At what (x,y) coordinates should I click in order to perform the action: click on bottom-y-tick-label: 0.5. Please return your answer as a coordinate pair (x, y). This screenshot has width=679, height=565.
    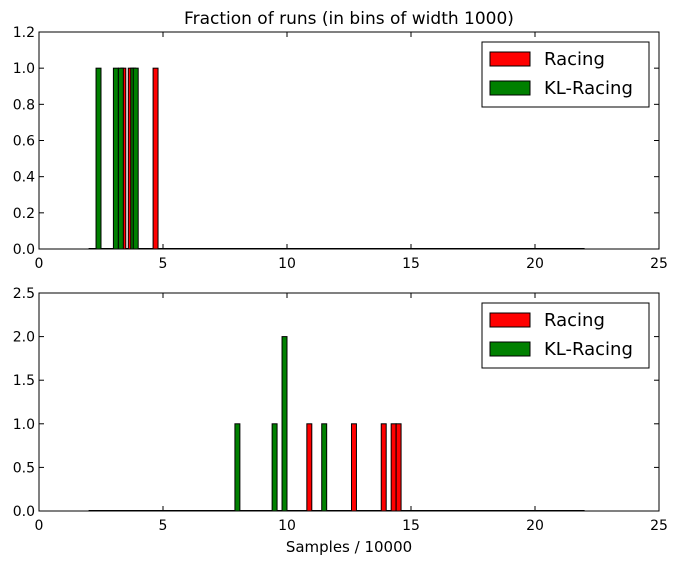
    Looking at the image, I should click on (24, 468).